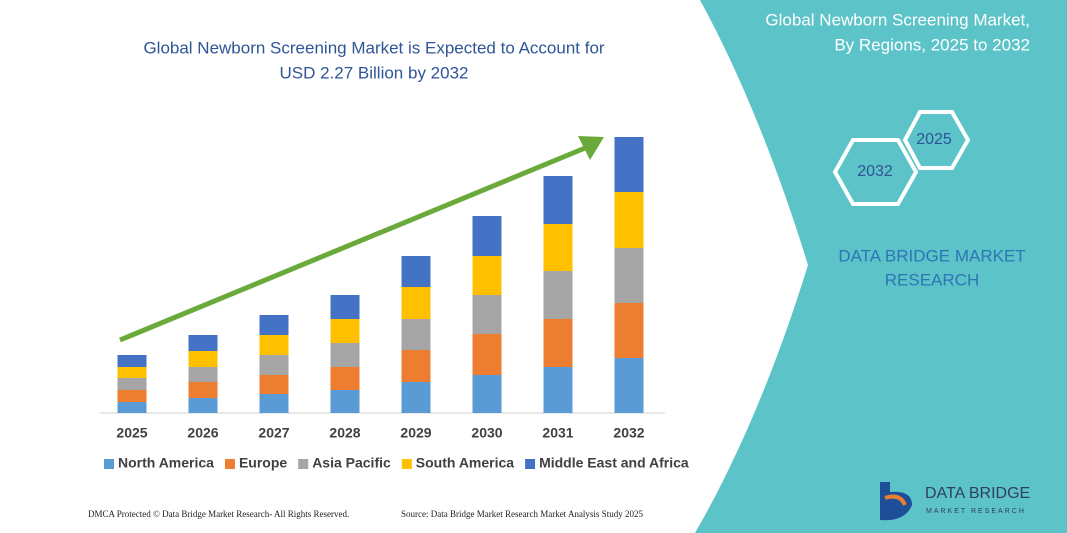 This screenshot has width=1067, height=533. Describe the element at coordinates (202, 433) in the screenshot. I see `x-tick-label: 2026` at that location.